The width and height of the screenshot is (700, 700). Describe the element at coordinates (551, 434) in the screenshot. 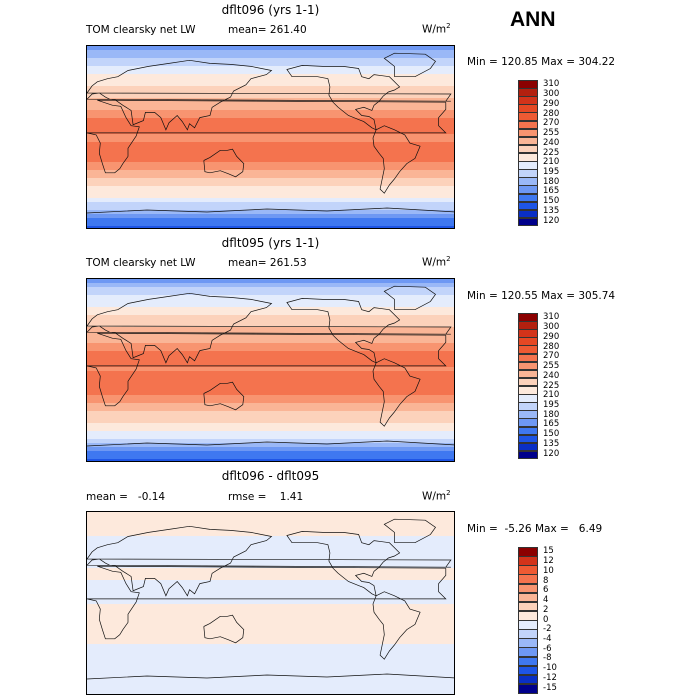

I see `colorbar-tick-label: 150` at that location.